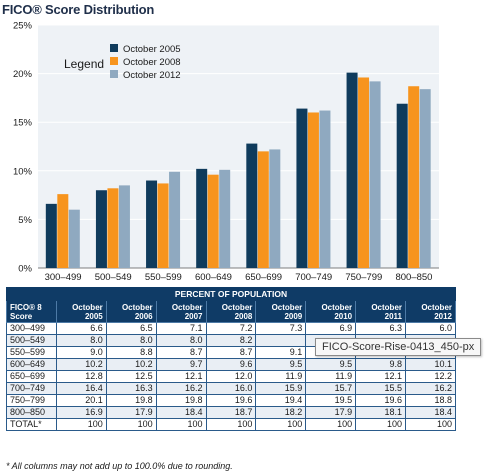 Image resolution: width=489 pixels, height=475 pixels. I want to click on table-banner: PERCENT OF POPULATION, so click(231, 294).